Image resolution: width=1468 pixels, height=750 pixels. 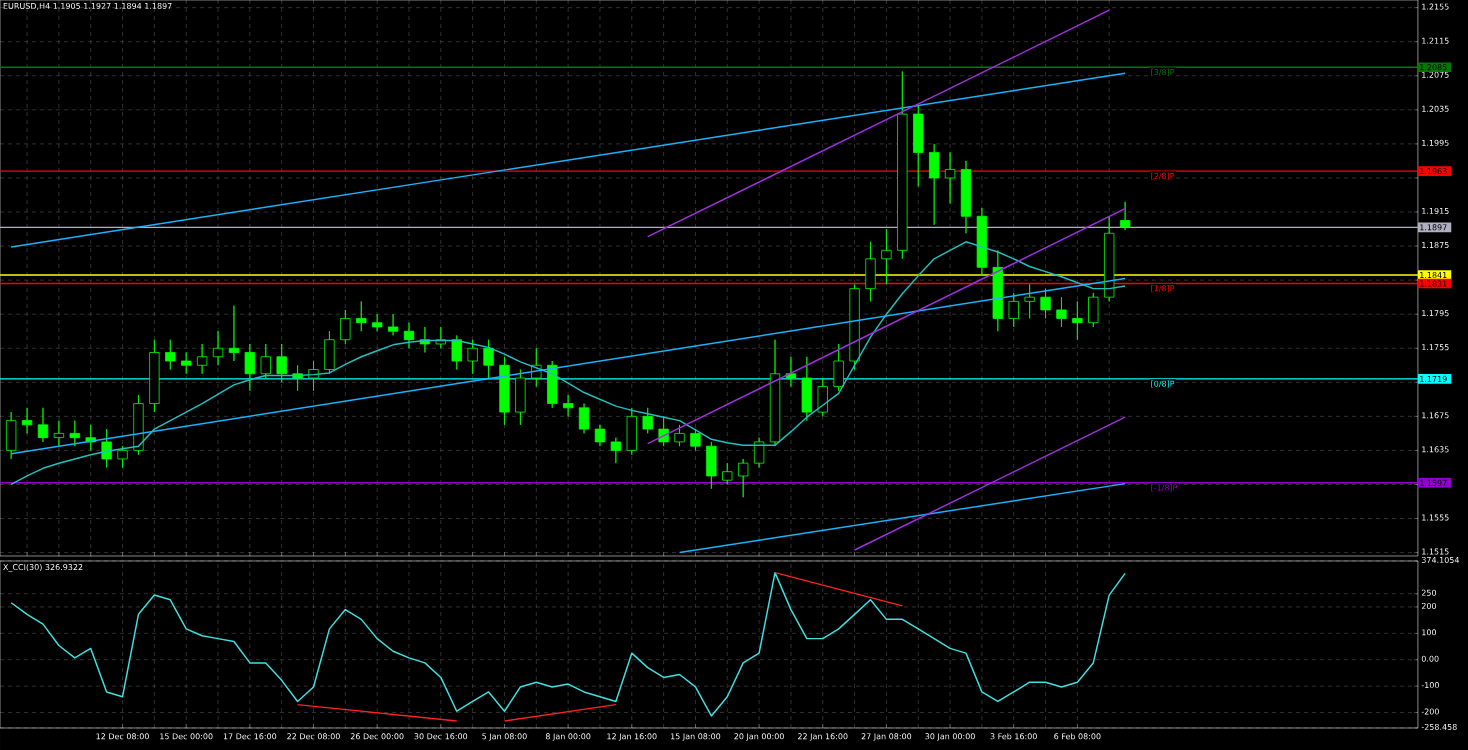 I want to click on chart-title: EURUSD,H4 1.1905 1.1927 1.1894 1.1897, so click(x=87, y=6).